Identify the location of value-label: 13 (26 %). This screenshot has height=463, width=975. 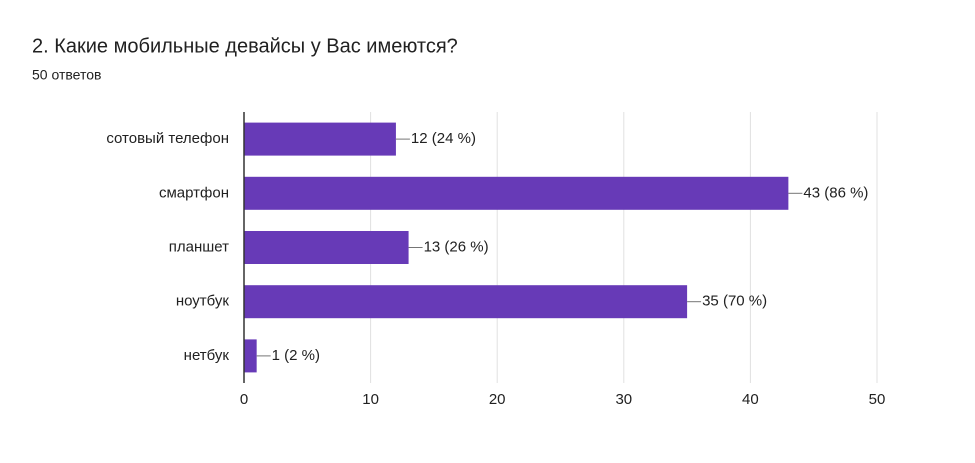
(456, 246).